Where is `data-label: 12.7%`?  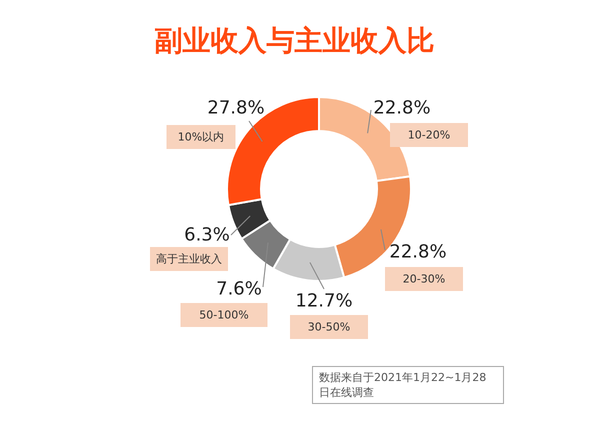
data-label: 12.7% is located at coordinates (324, 301).